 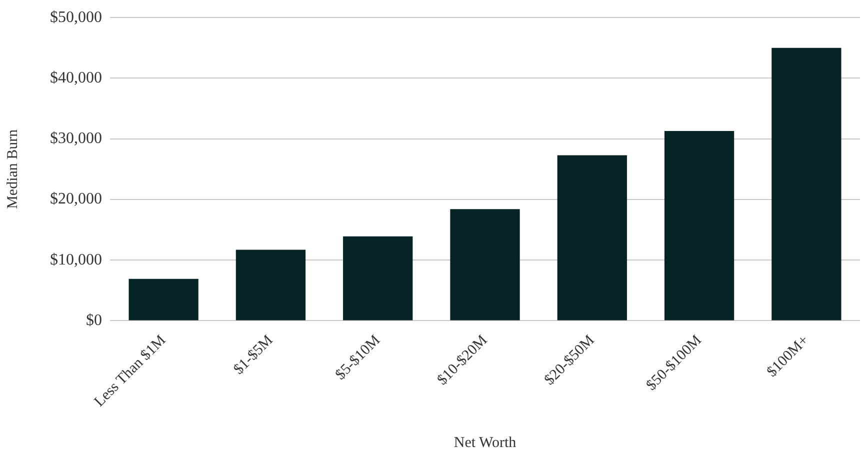 What do you see at coordinates (76, 77) in the screenshot?
I see `y-tick-label: $40,000` at bounding box center [76, 77].